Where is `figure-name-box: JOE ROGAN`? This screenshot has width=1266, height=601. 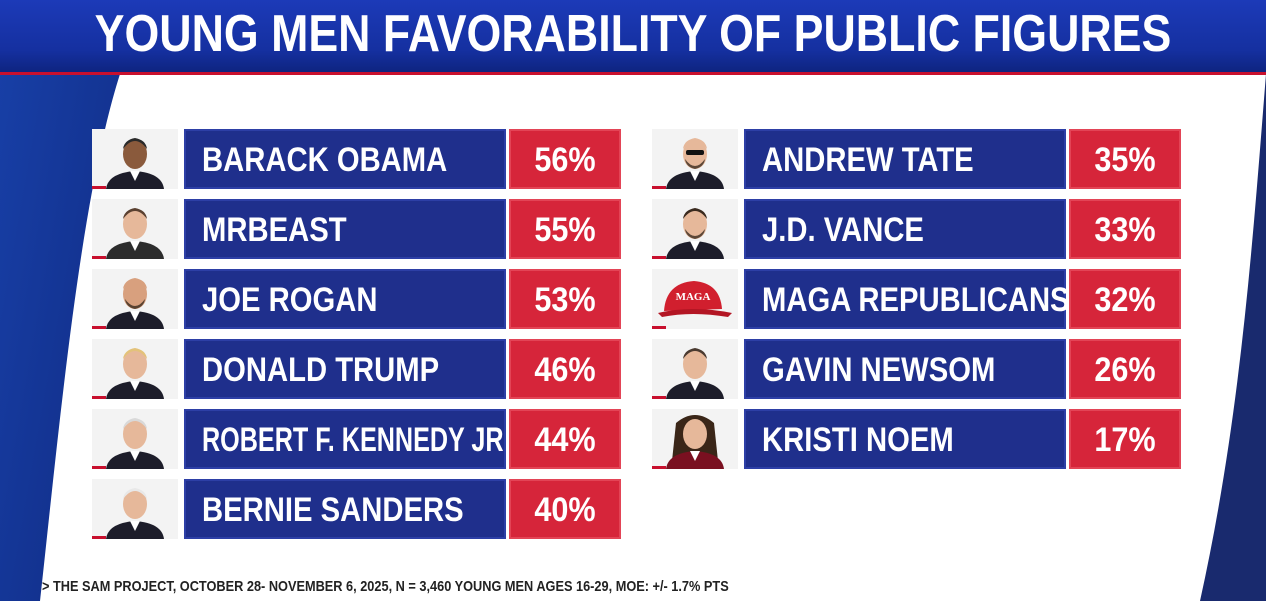 figure-name-box: JOE ROGAN is located at coordinates (345, 299).